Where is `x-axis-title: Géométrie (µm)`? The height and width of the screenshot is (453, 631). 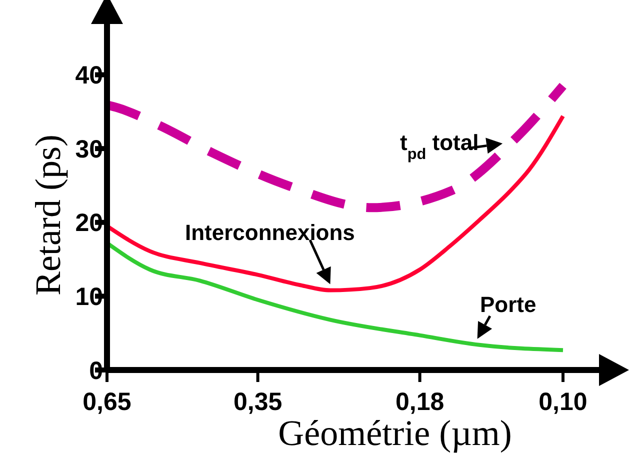 x-axis-title: Géométrie (µm) is located at coordinates (395, 433).